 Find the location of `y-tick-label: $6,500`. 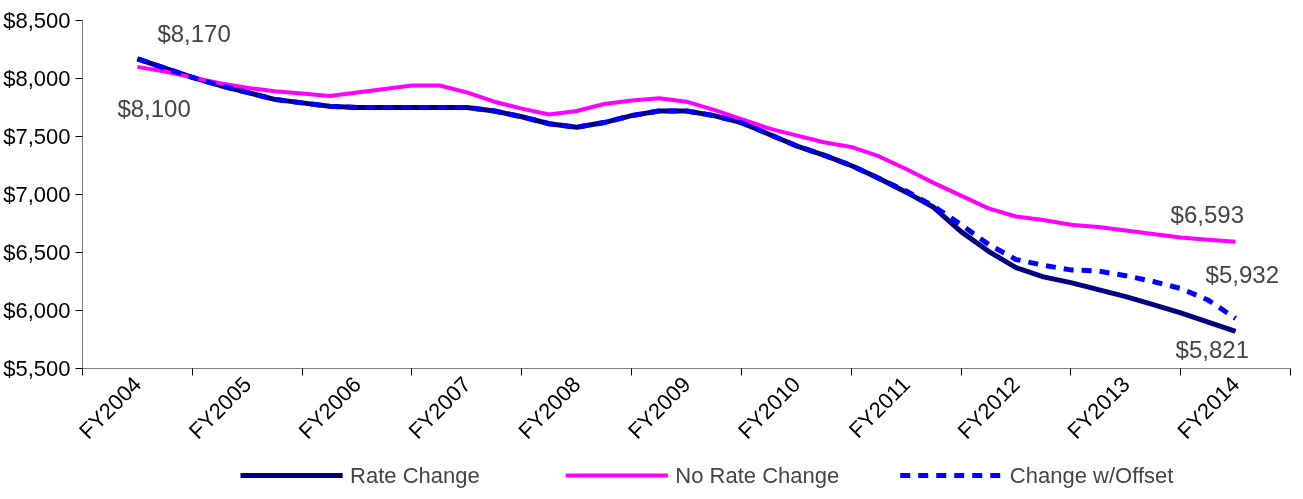

y-tick-label: $6,500 is located at coordinates (37, 252).